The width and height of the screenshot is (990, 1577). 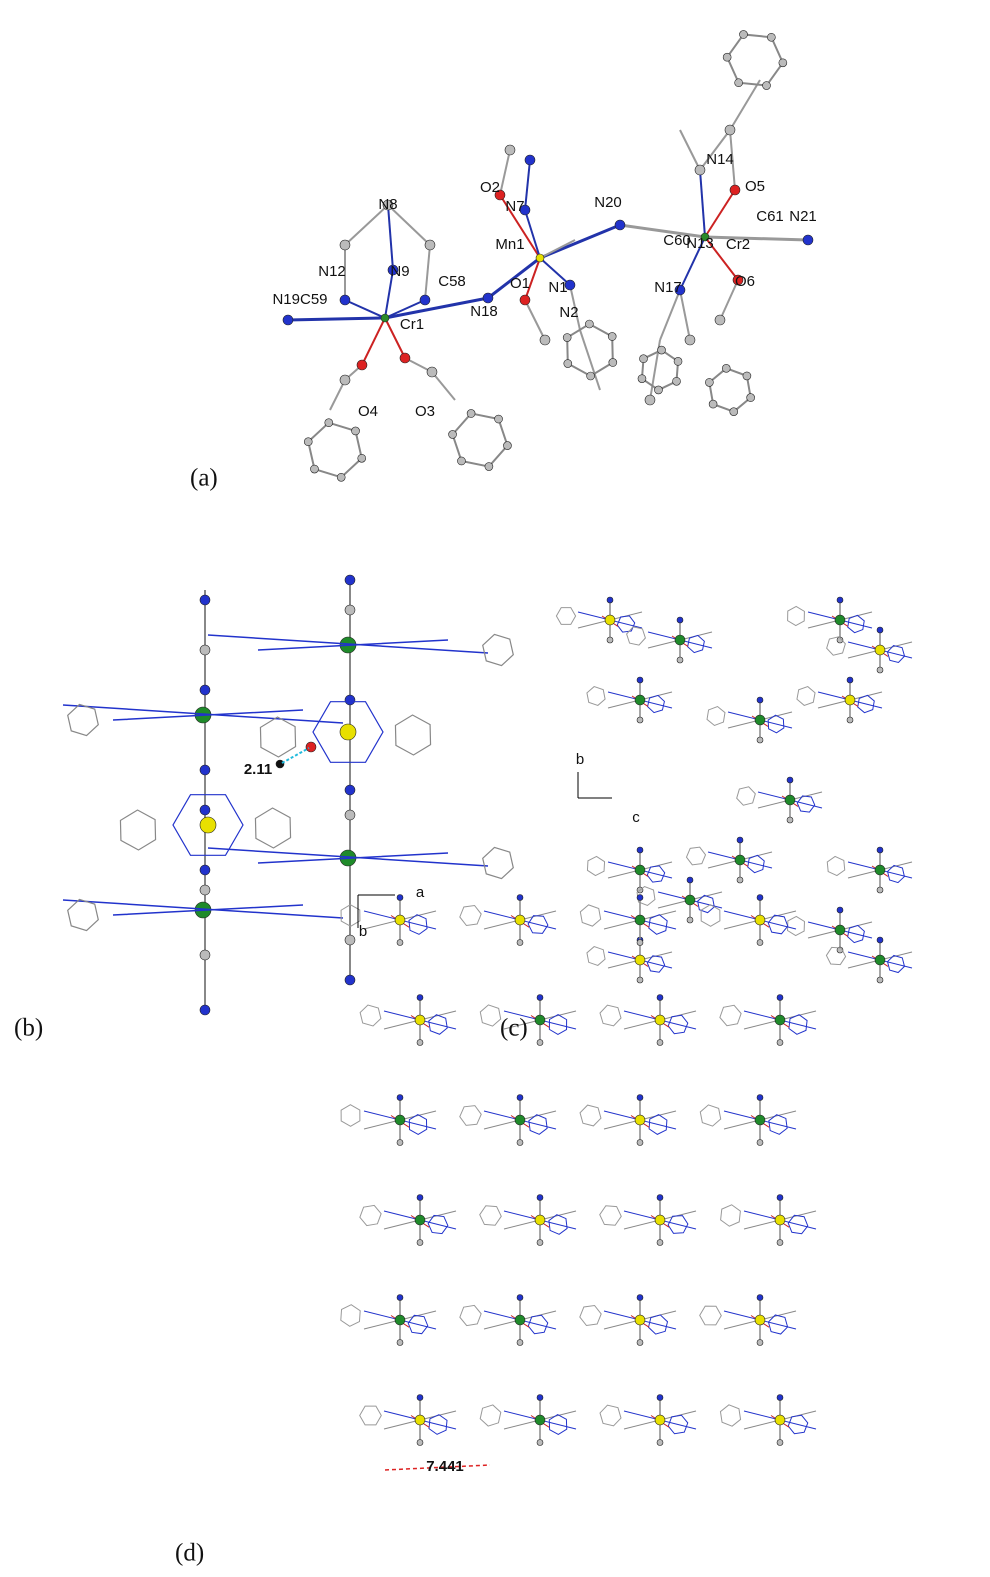 I want to click on atom-label: O2, so click(x=490, y=187).